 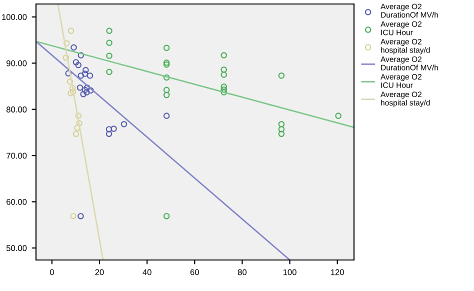 I want to click on y-tick-label: 60.00, so click(x=16, y=201).